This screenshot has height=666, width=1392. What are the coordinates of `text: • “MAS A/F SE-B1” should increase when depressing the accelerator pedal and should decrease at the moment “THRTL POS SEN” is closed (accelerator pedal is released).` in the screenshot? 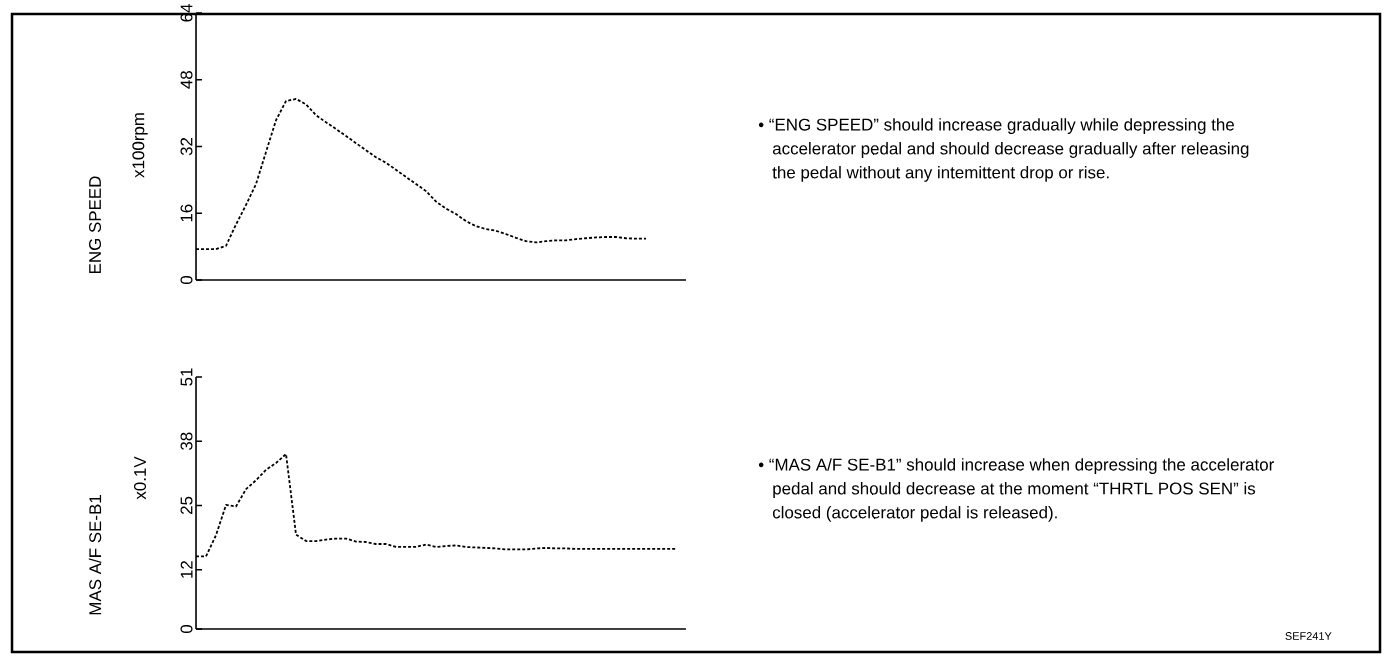 It's located at (1016, 490).